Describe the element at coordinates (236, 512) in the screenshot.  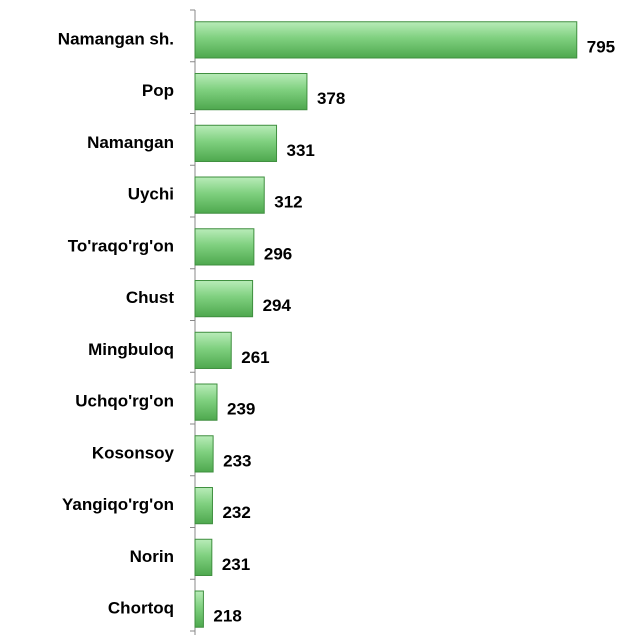
I see `value-label: 232` at that location.